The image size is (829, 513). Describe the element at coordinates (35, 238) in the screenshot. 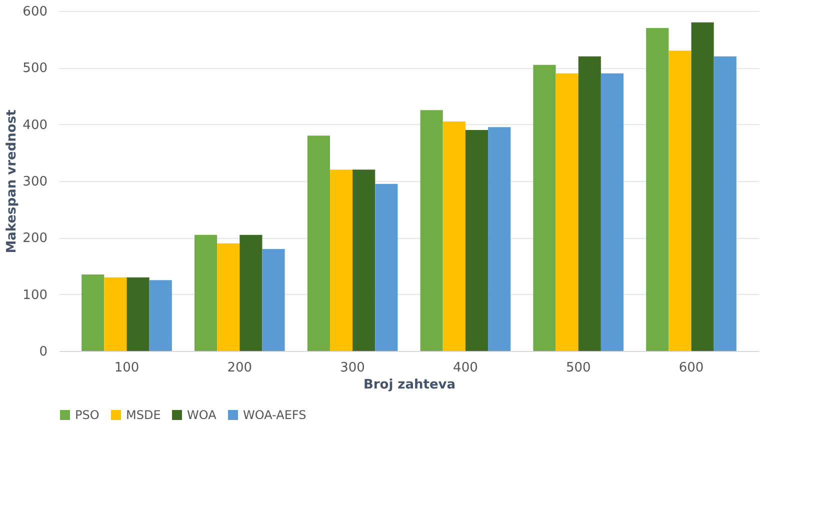

I see `y-tick-label: 200` at that location.